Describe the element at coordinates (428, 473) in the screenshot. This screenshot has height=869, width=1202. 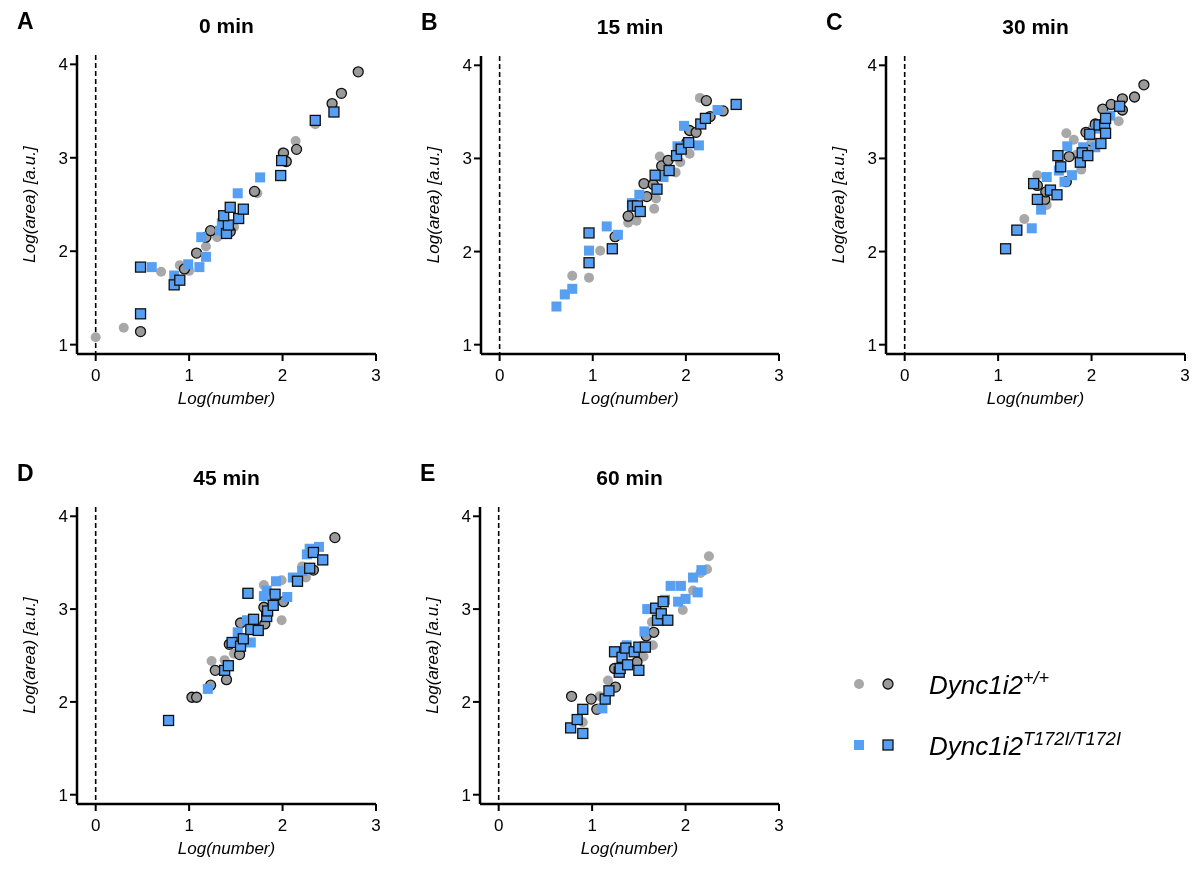
I see `text: E` at that location.